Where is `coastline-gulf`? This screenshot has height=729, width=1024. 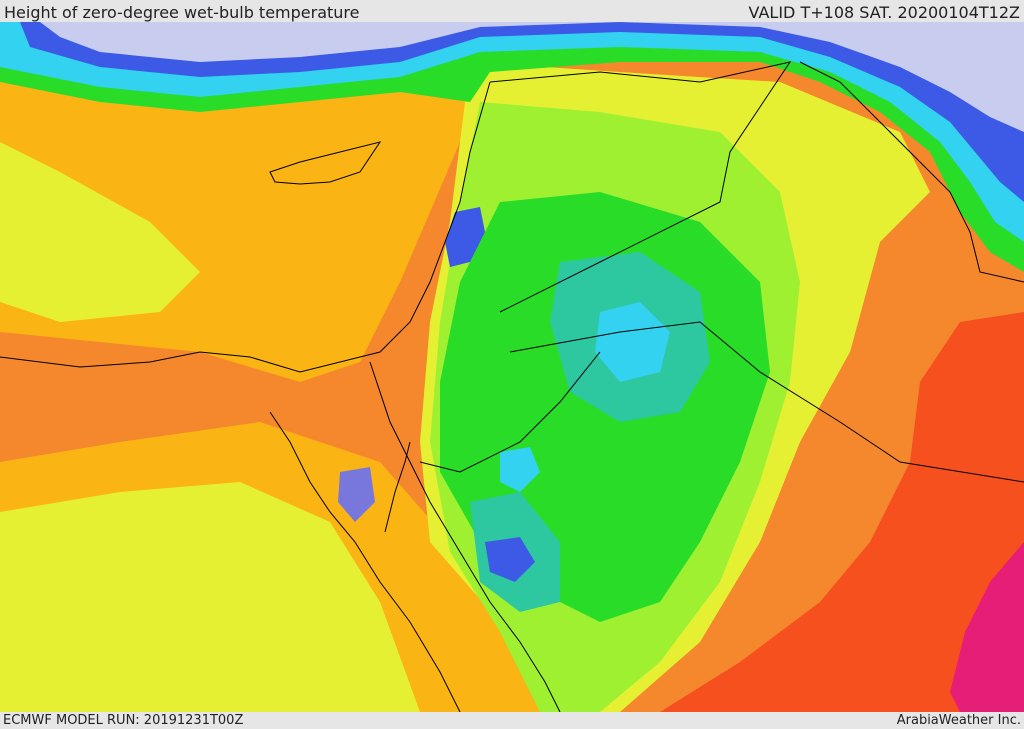 coastline-gulf is located at coordinates (911, 172).